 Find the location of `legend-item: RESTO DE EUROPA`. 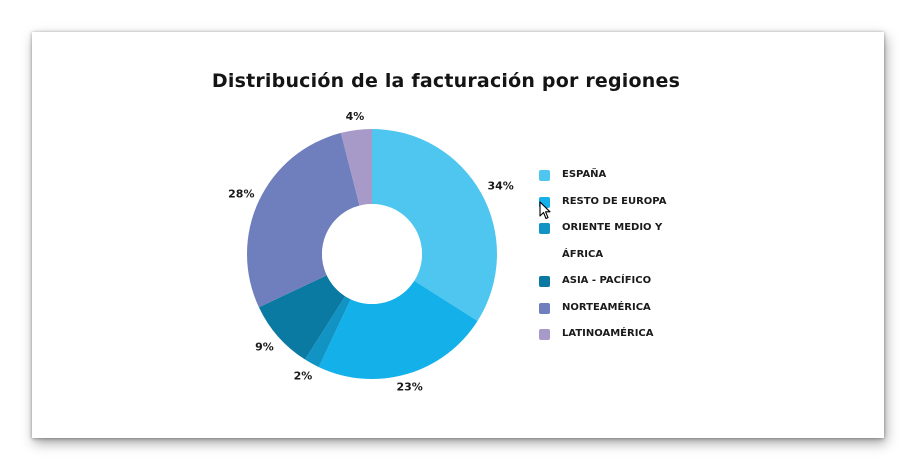

legend-item: RESTO DE EUROPA is located at coordinates (624, 202).